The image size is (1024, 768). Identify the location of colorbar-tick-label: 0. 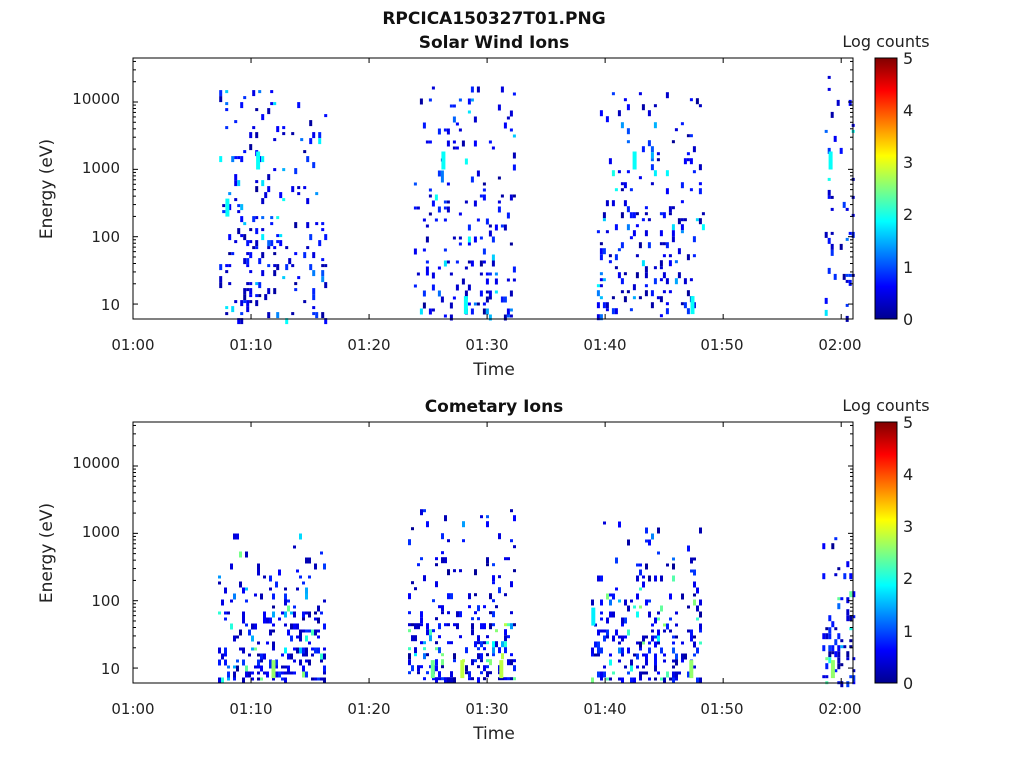
(908, 319).